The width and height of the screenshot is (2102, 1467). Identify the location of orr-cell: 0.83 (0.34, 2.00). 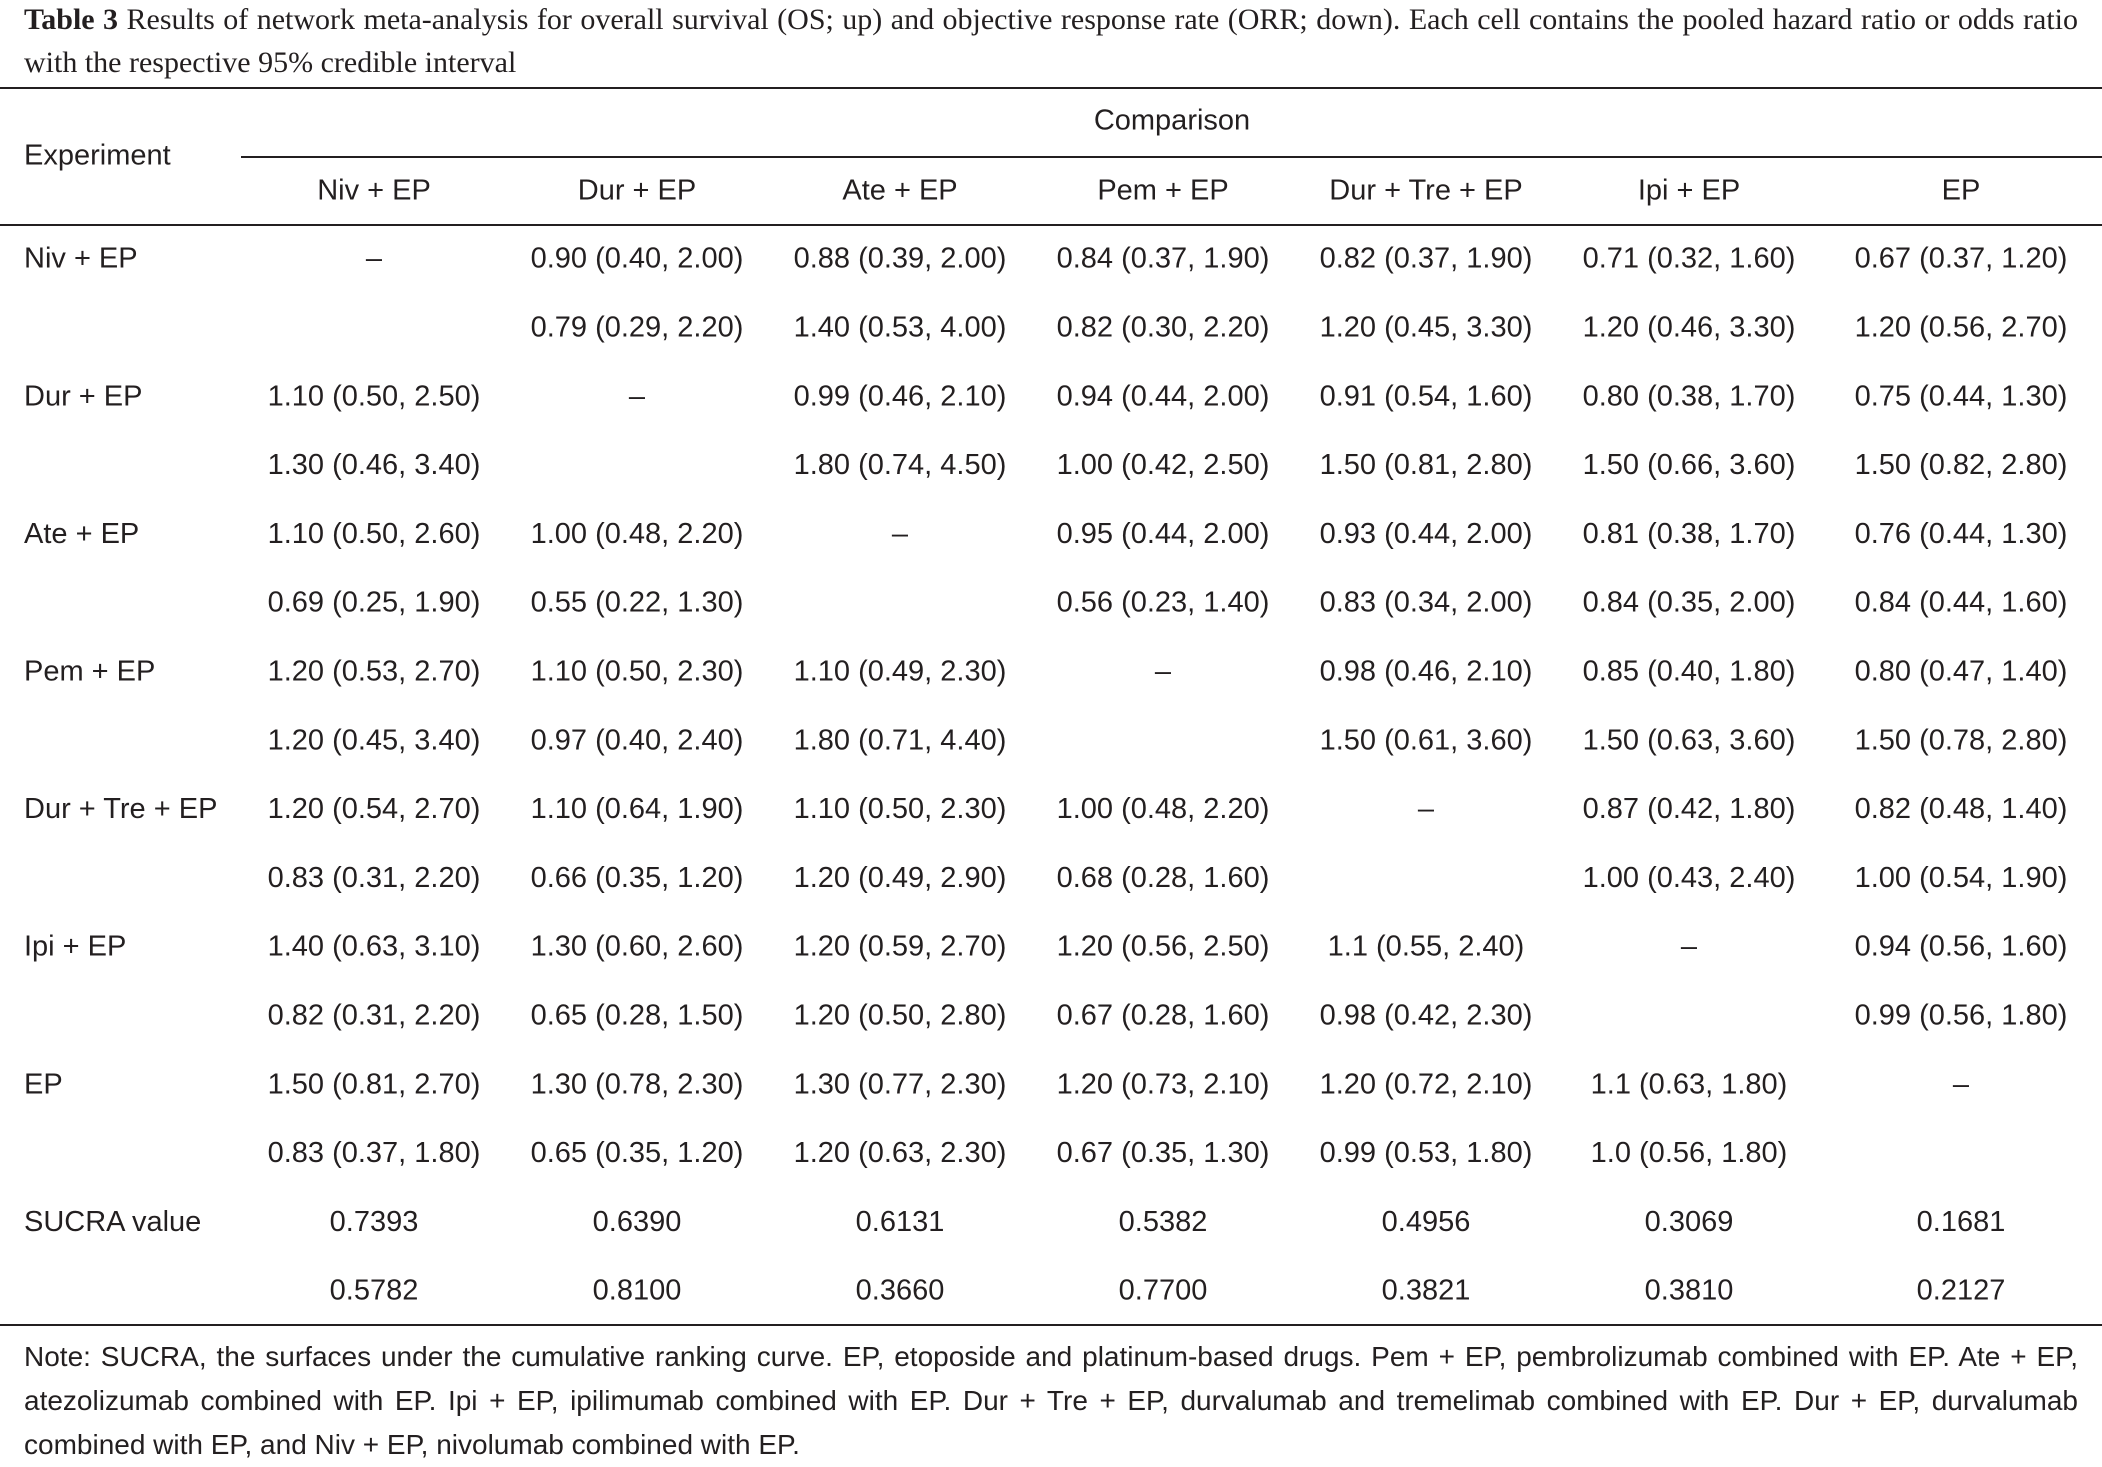
(1426, 603).